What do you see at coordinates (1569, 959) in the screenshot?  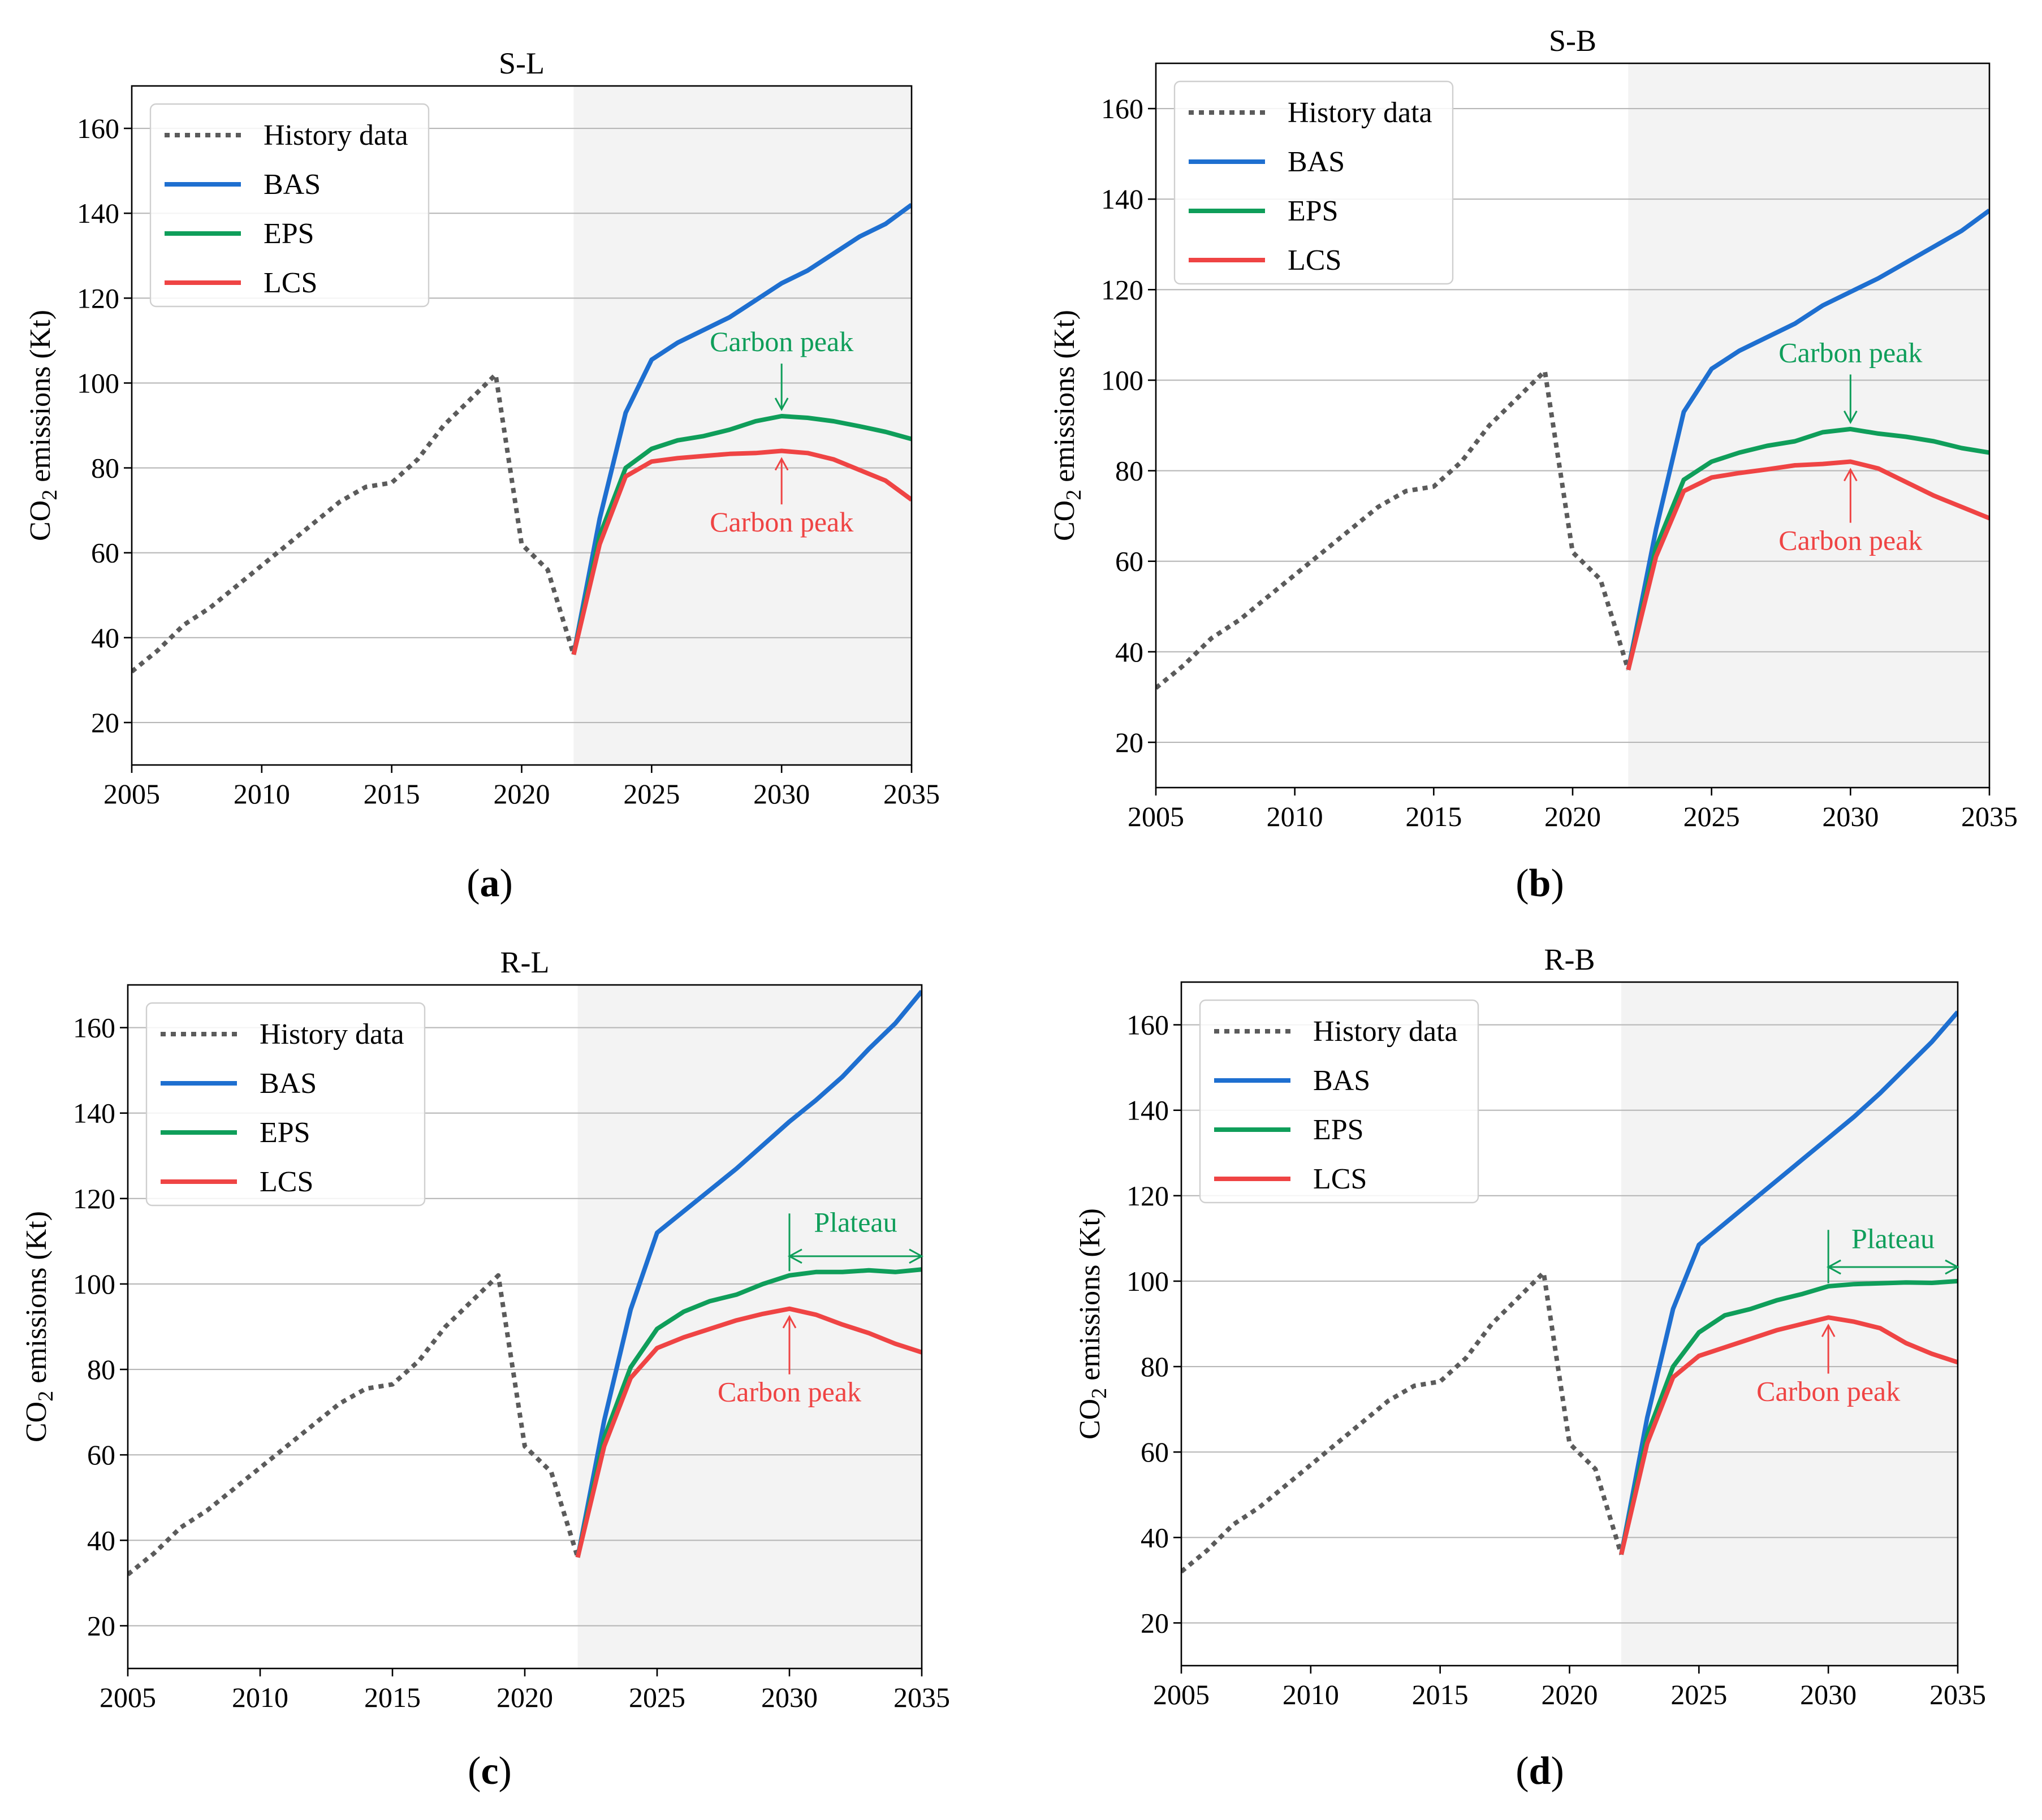 I see `chart-title: R-B` at bounding box center [1569, 959].